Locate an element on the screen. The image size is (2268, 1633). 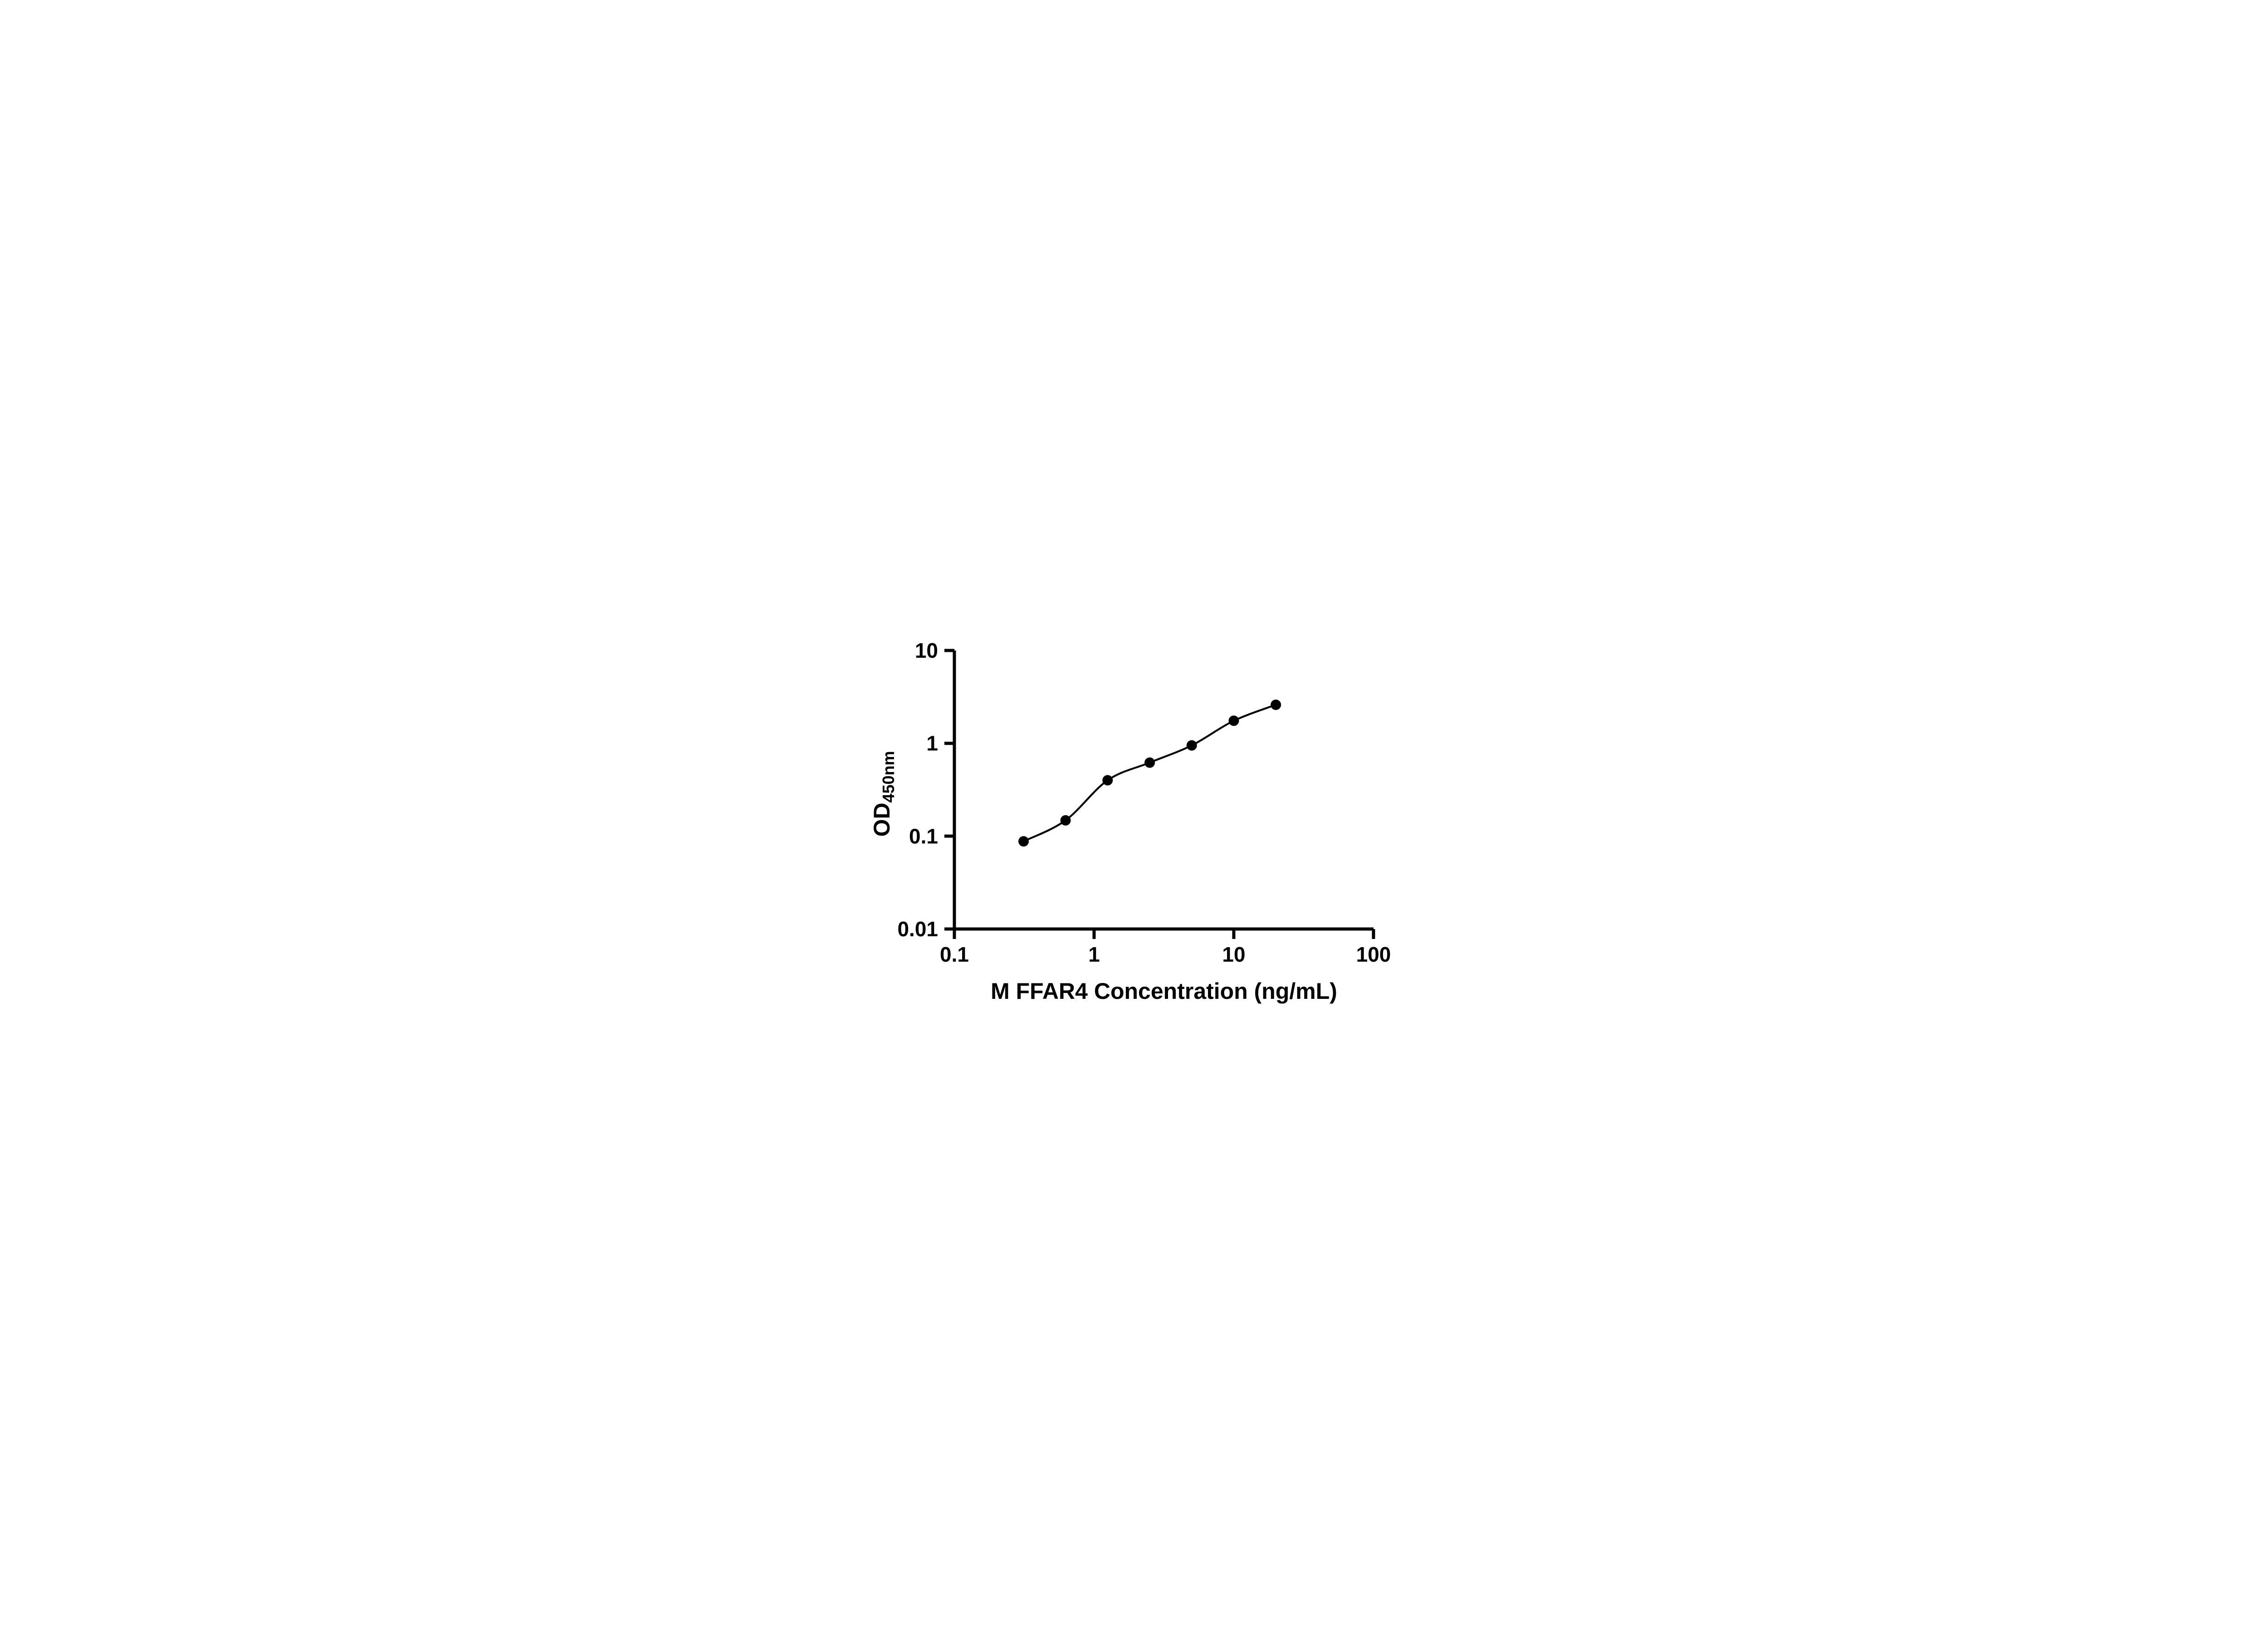
x-tick-label: 1 is located at coordinates (1094, 954).